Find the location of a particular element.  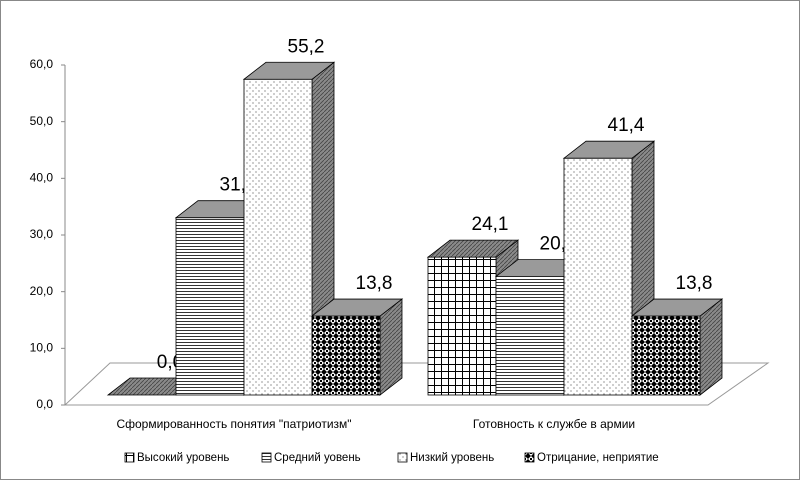

legend-label: Средний уовень is located at coordinates (317, 458).